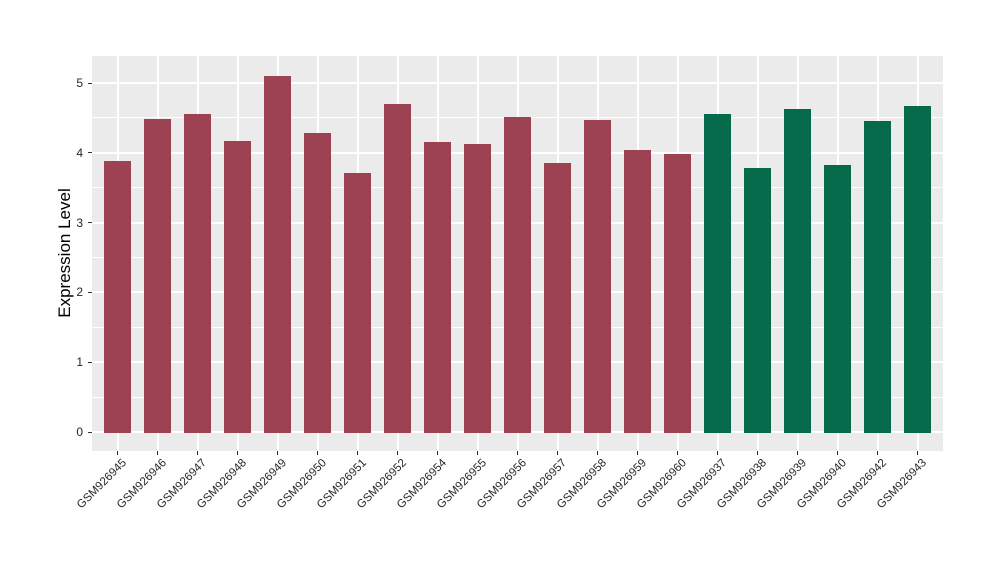  Describe the element at coordinates (837, 299) in the screenshot. I see `bar-GSM926940` at that location.